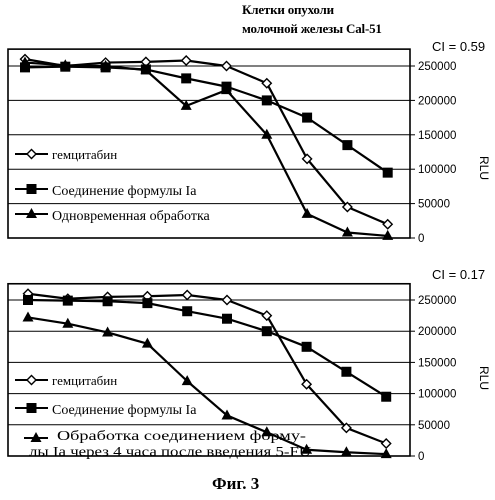 This screenshot has height=500, width=495. Describe the element at coordinates (207, 348) in the screenshot. I see `series-line` at that location.